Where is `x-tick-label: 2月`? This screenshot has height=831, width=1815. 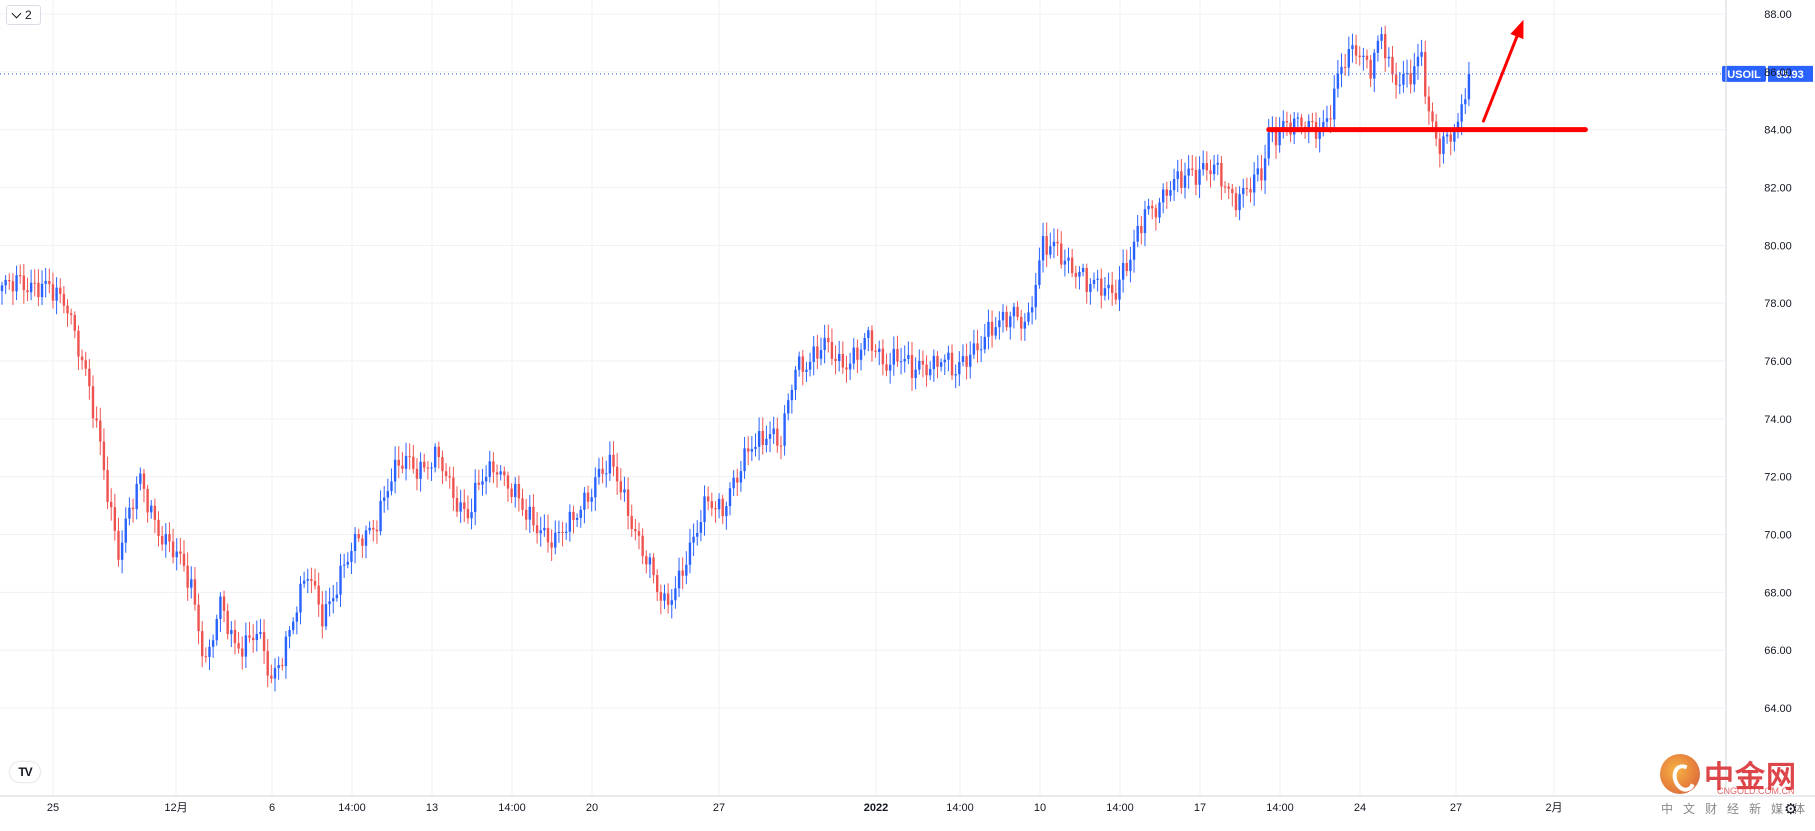
x-tick-label: 2月 is located at coordinates (1553, 808).